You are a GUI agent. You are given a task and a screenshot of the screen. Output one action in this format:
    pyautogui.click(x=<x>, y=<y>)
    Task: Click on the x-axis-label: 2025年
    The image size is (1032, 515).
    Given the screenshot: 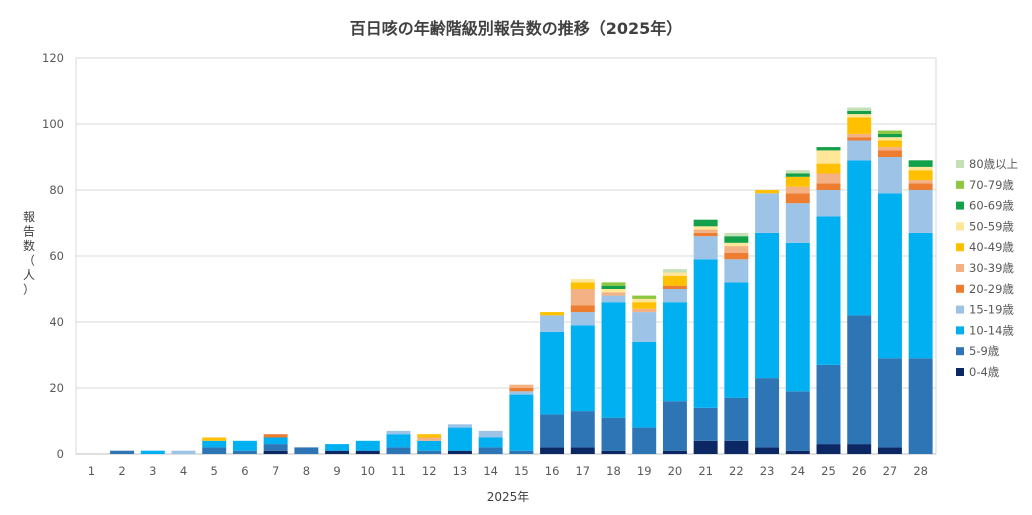 What is the action you would take?
    pyautogui.click(x=508, y=497)
    